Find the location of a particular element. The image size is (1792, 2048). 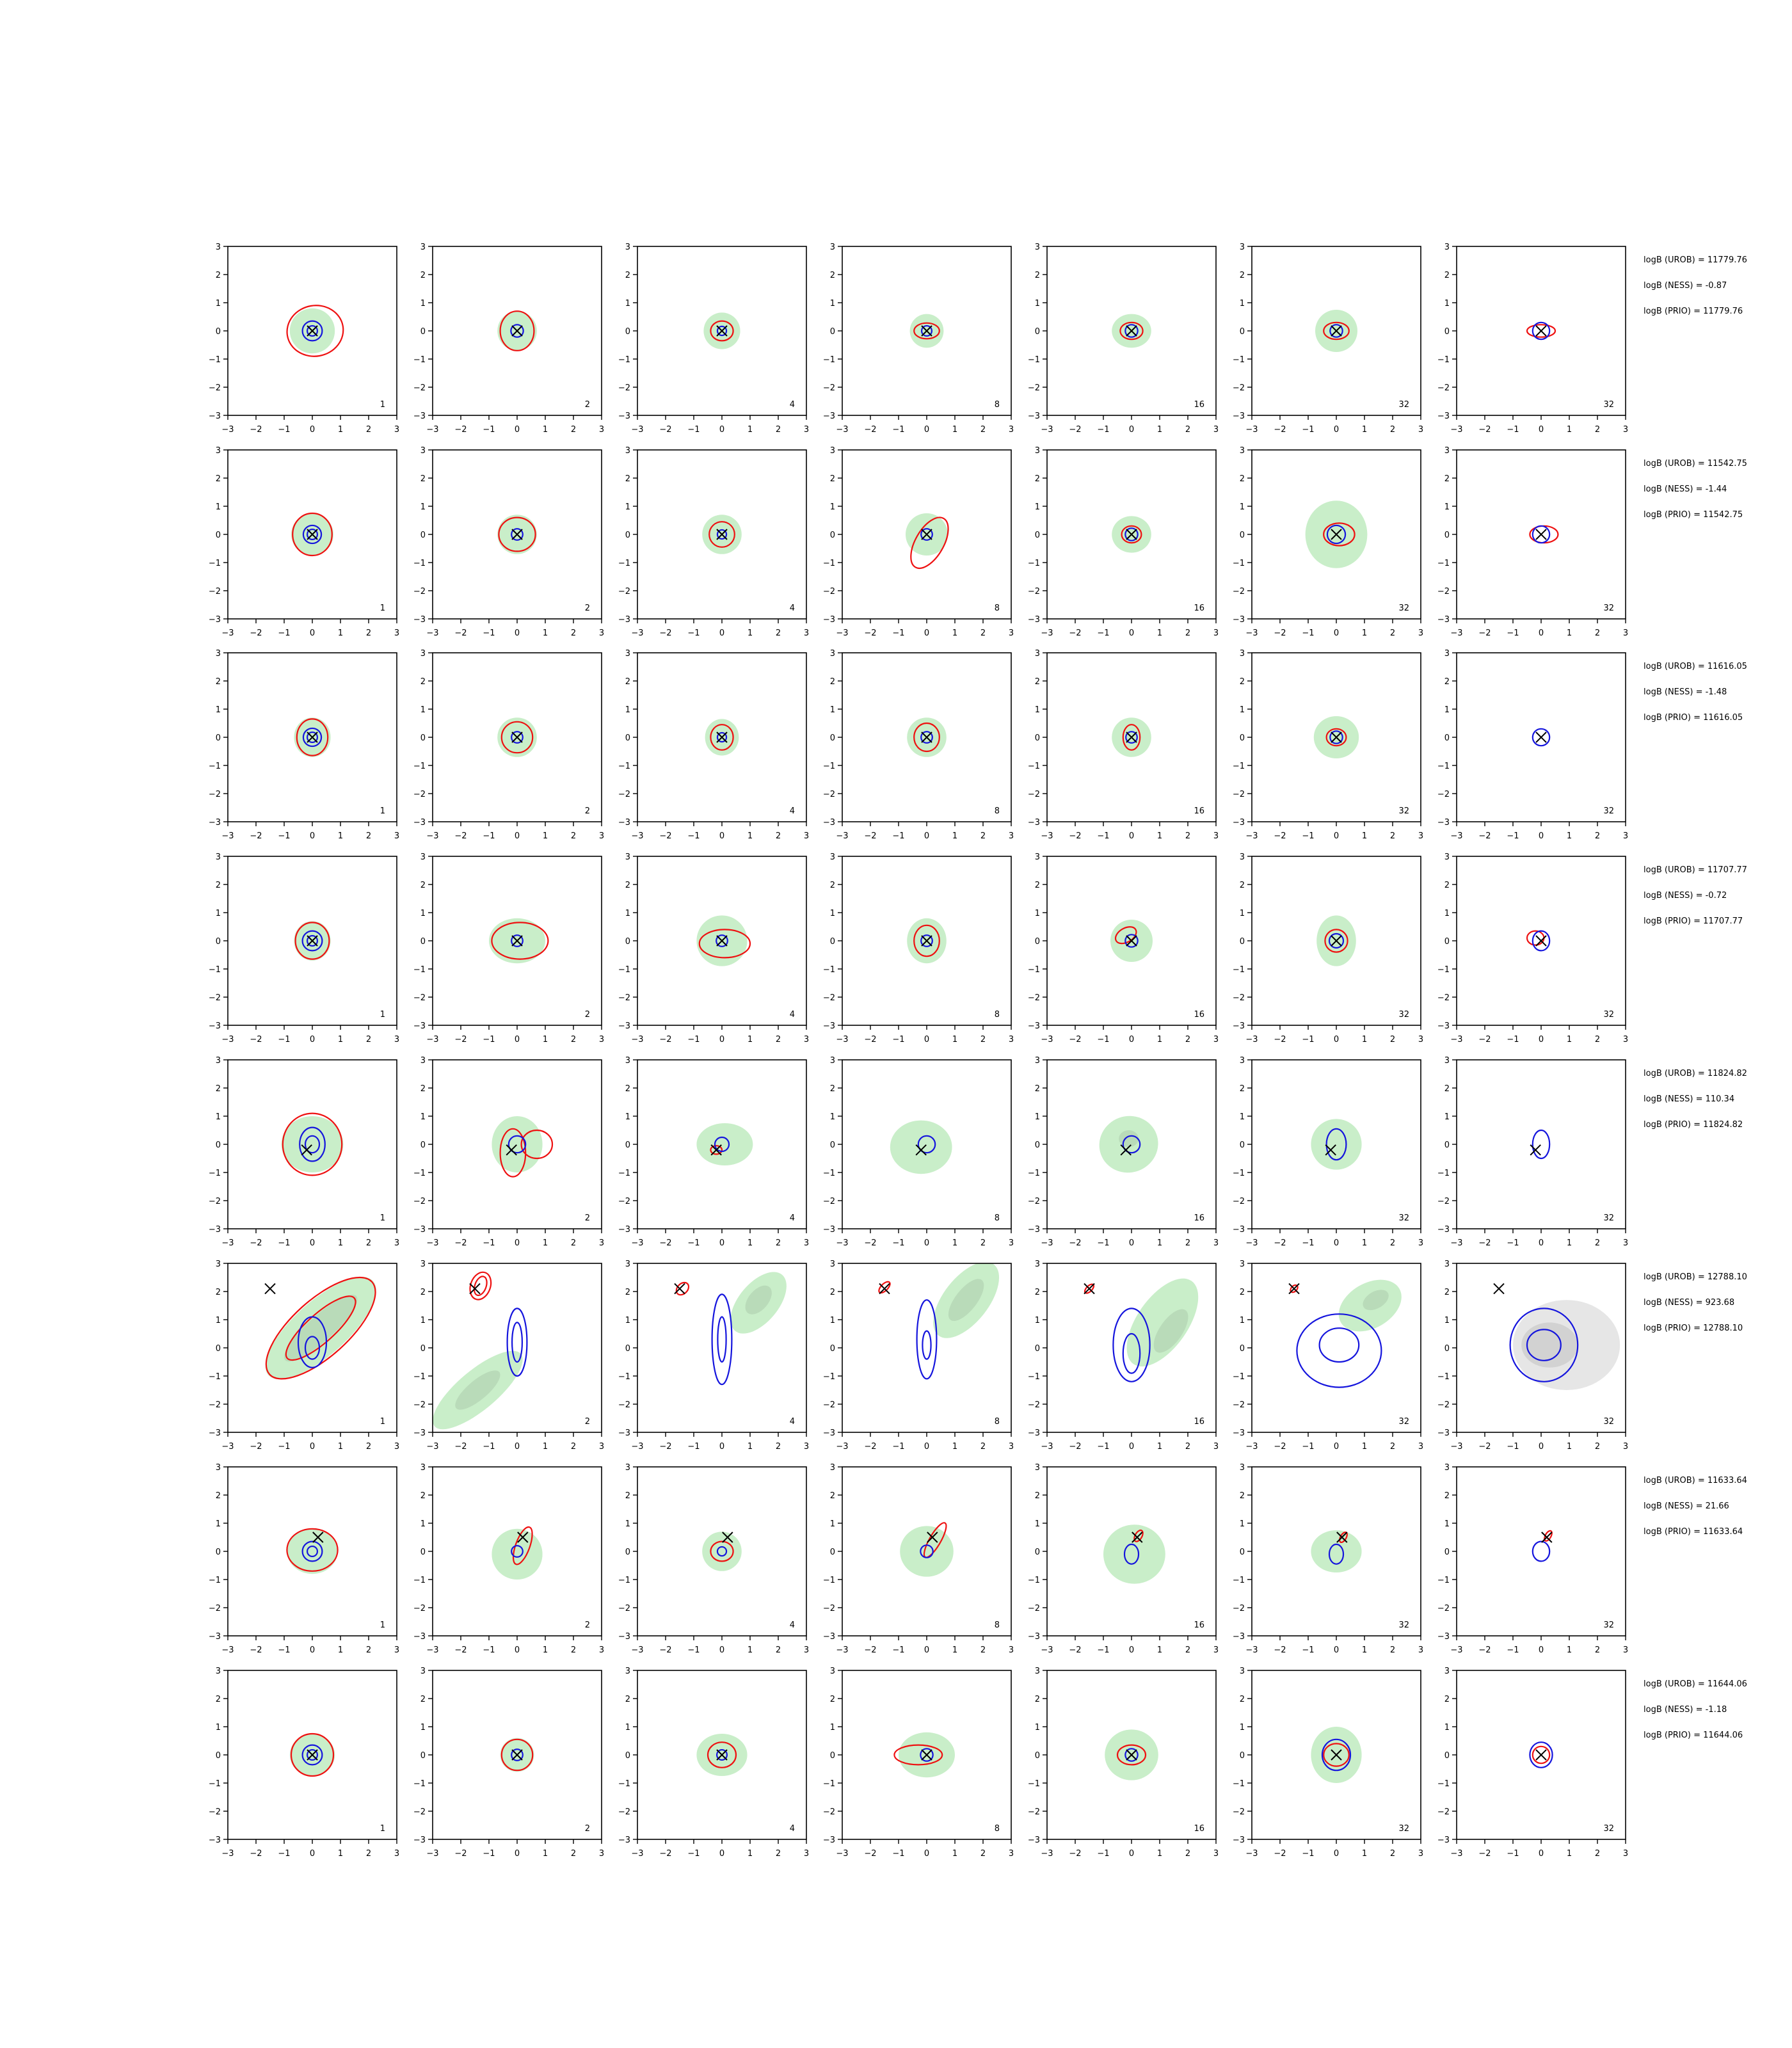

subplot-r1-c5: −3−3 −2 −2 −1 −1 0 0 1 1 2 2 3 3 16 is located at coordinates (1123, 339).